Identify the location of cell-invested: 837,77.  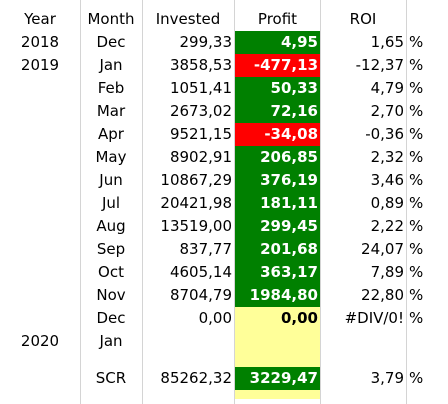
(206, 249).